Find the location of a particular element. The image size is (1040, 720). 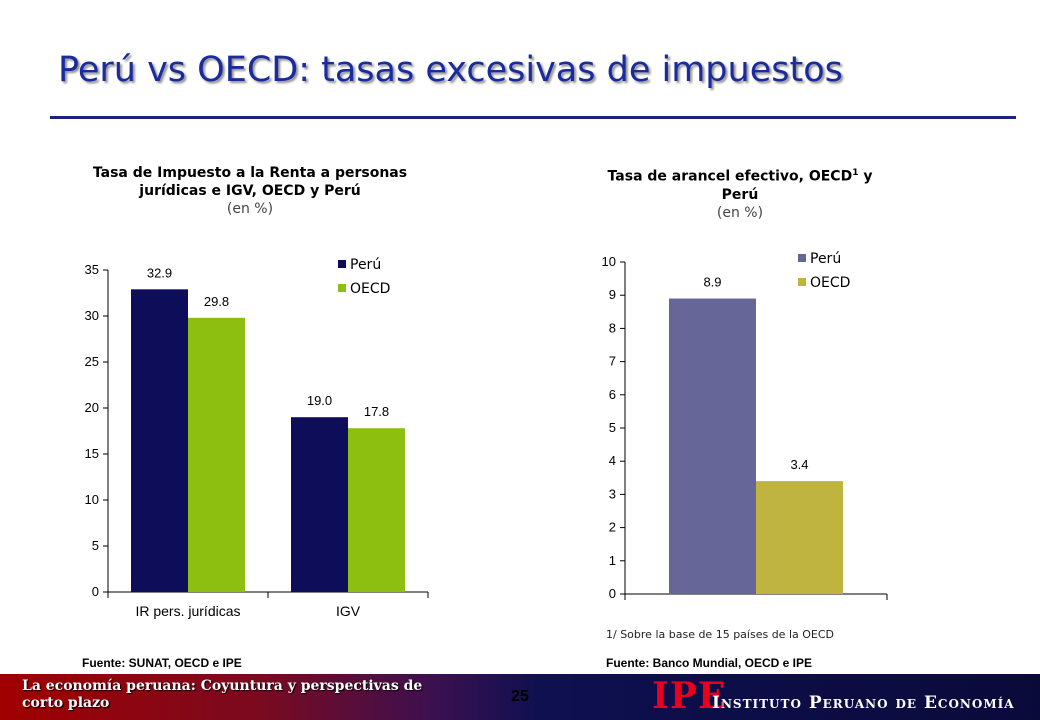

chart1-y-tick-label: 10 is located at coordinates (92, 499).